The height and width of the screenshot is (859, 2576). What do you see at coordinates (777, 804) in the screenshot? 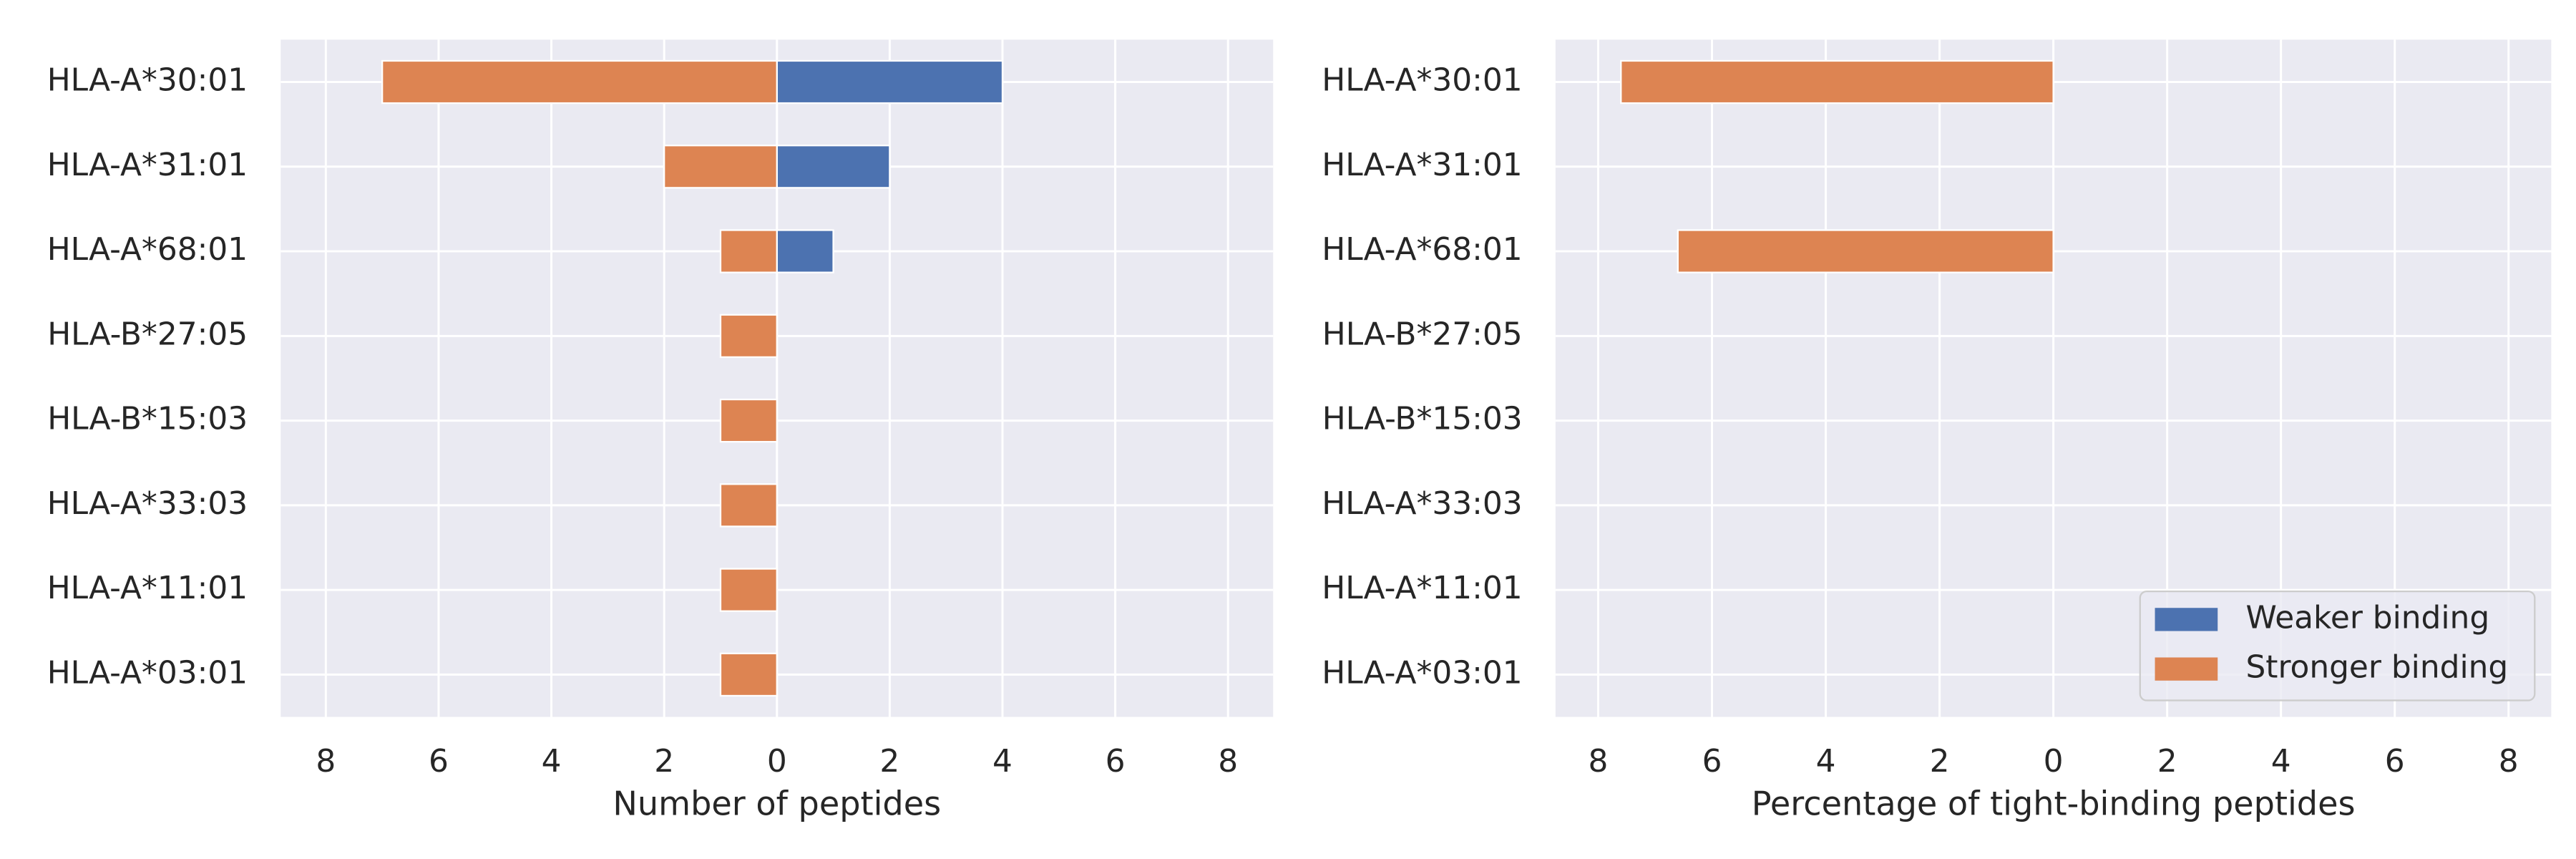
I see `x-axis-label: Number of peptides` at bounding box center [777, 804].